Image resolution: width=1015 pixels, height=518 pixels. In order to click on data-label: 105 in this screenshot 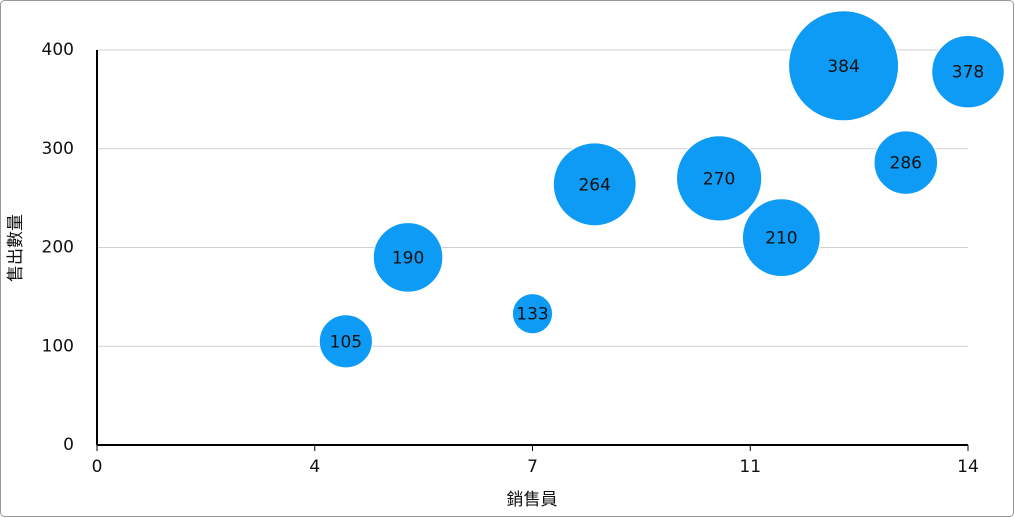, I will do `click(346, 342)`.